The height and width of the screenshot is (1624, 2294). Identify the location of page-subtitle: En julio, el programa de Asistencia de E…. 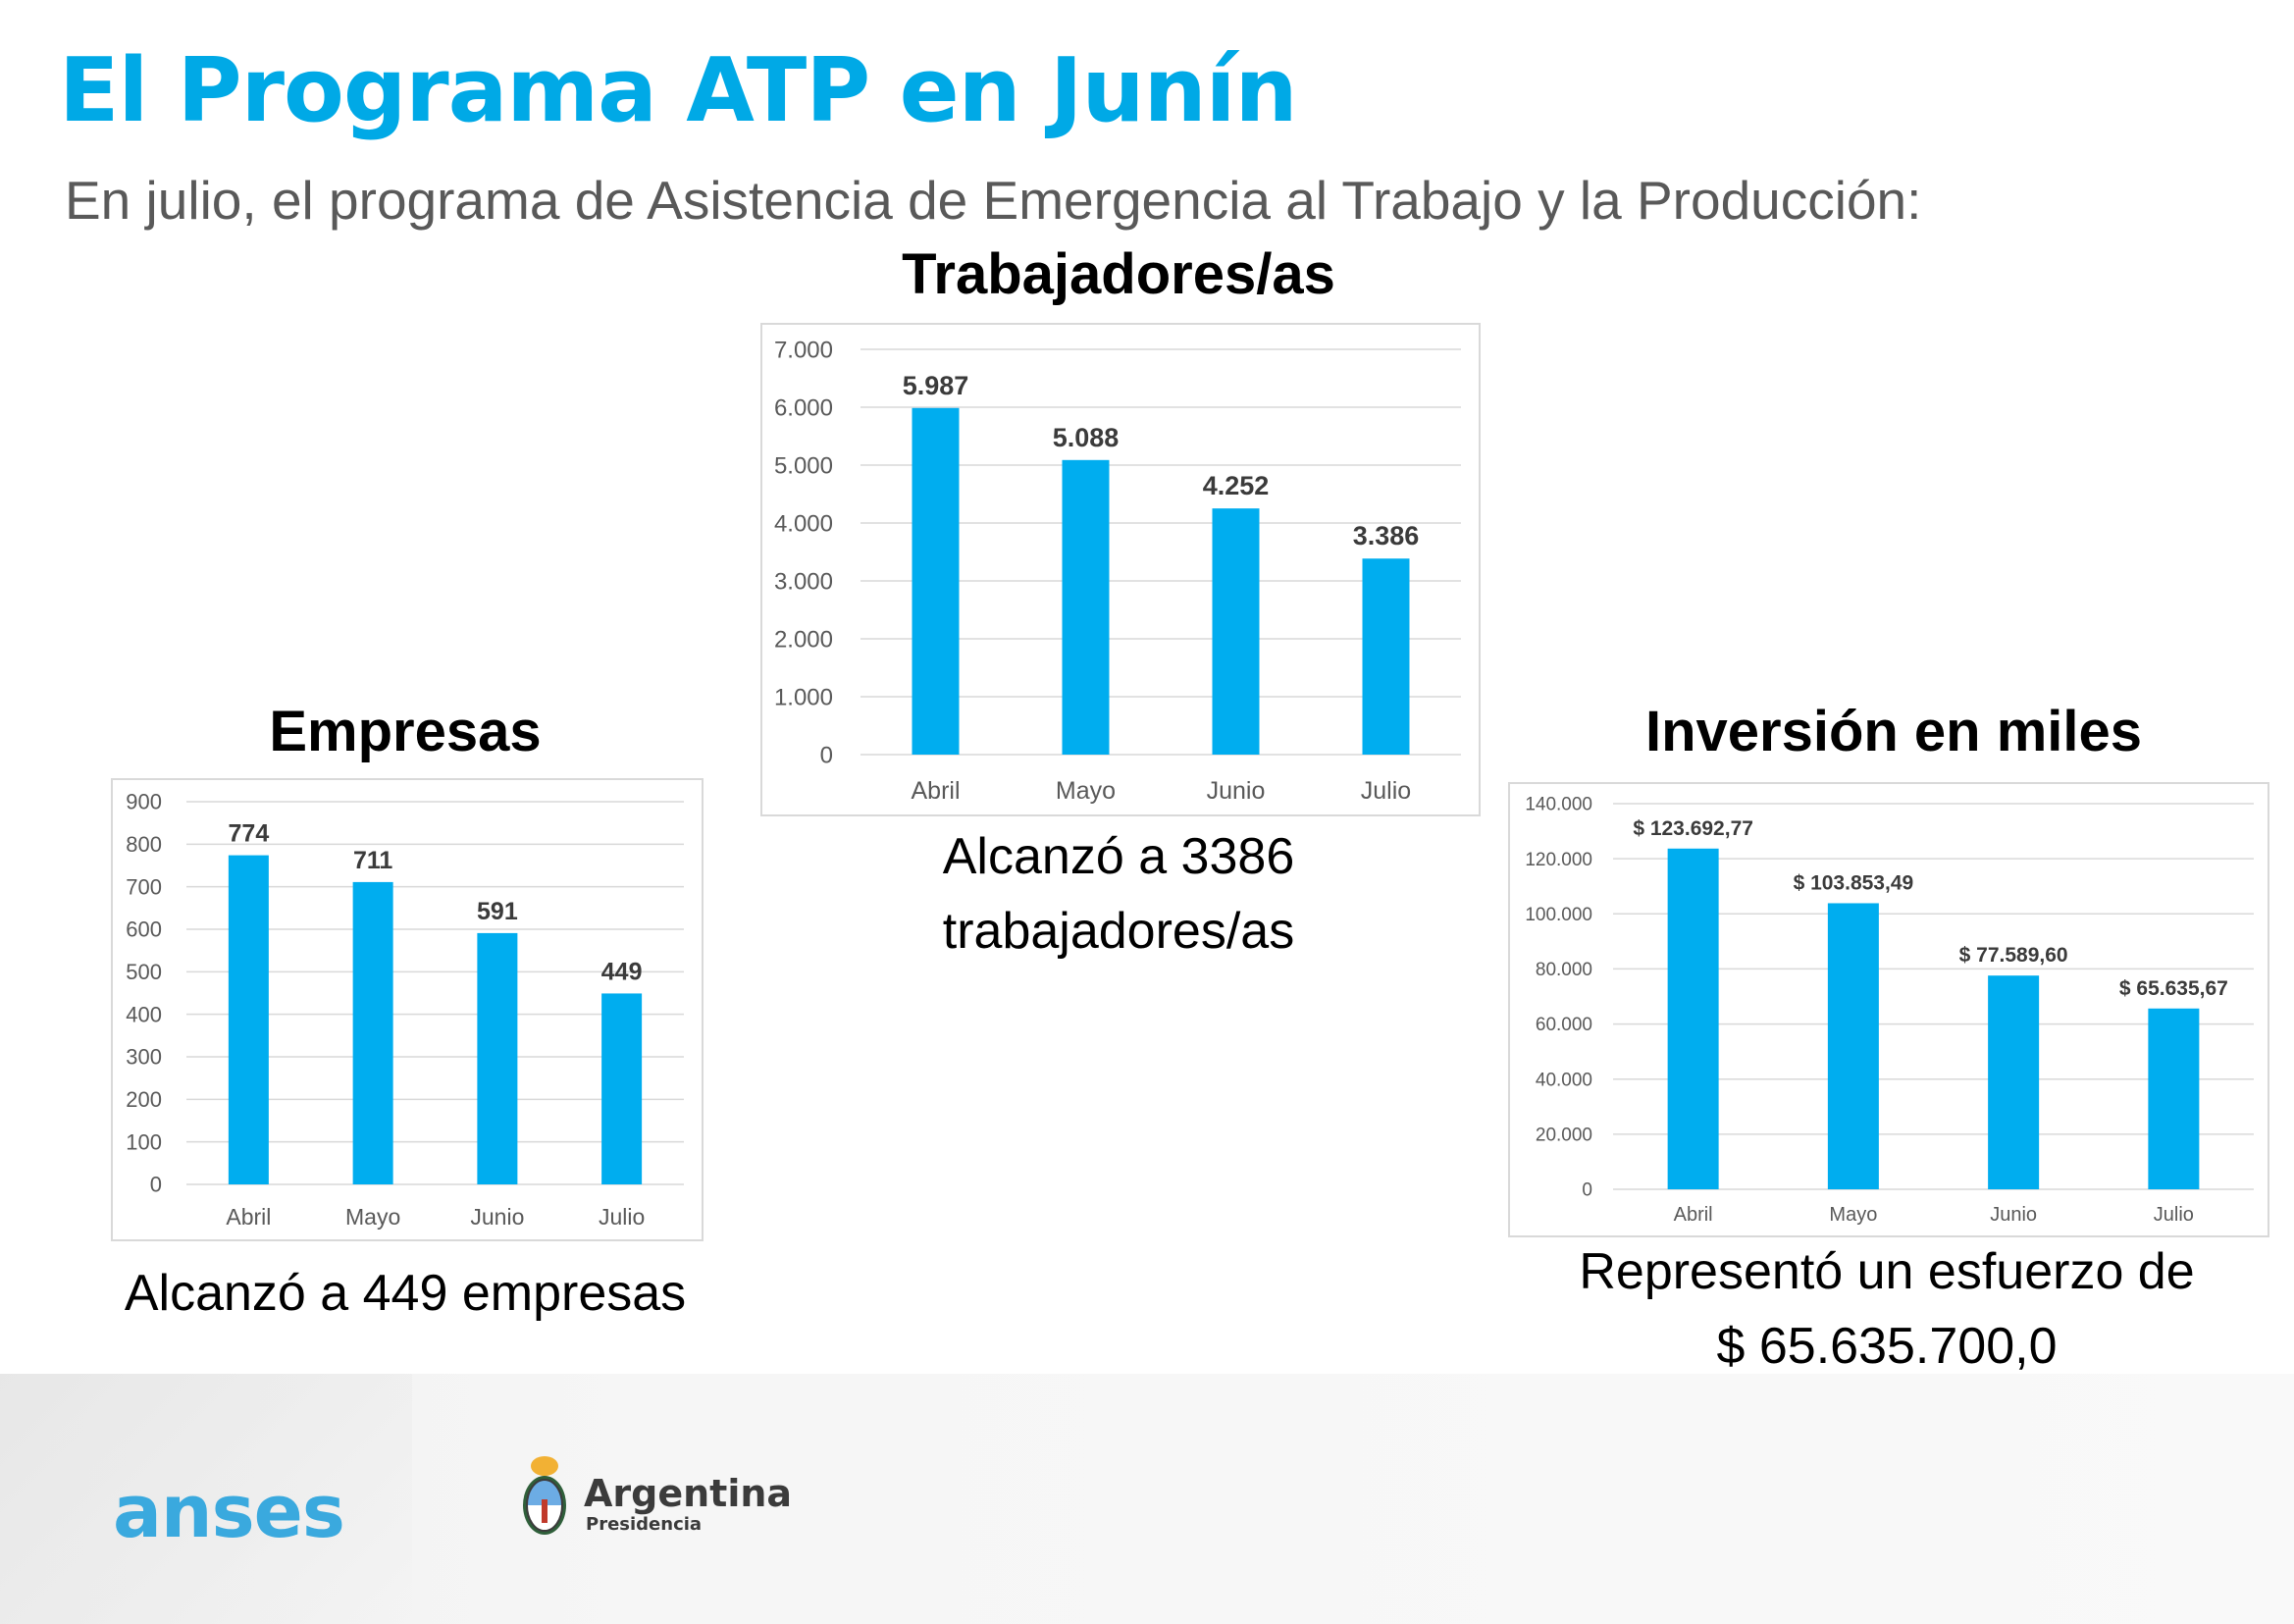
(993, 200).